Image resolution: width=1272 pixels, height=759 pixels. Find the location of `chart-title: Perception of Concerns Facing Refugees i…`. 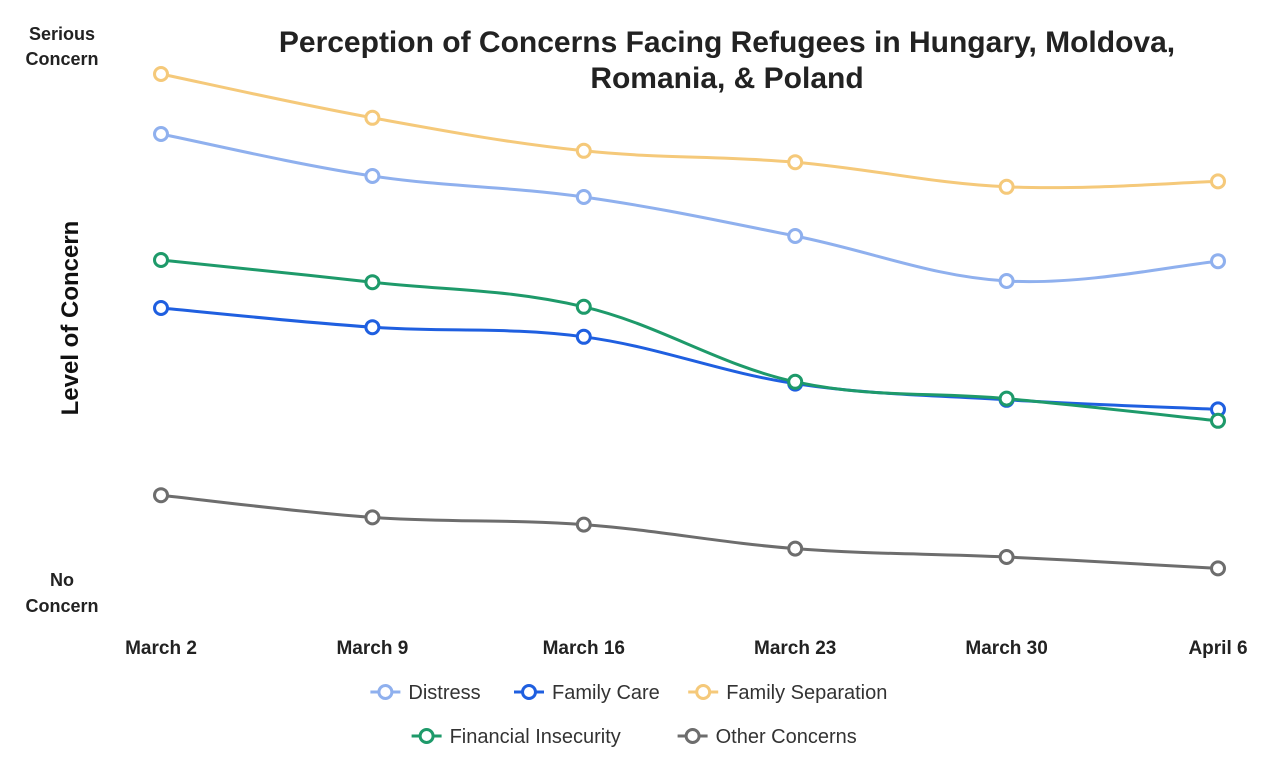

chart-title: Perception of Concerns Facing Refugees i… is located at coordinates (727, 60).